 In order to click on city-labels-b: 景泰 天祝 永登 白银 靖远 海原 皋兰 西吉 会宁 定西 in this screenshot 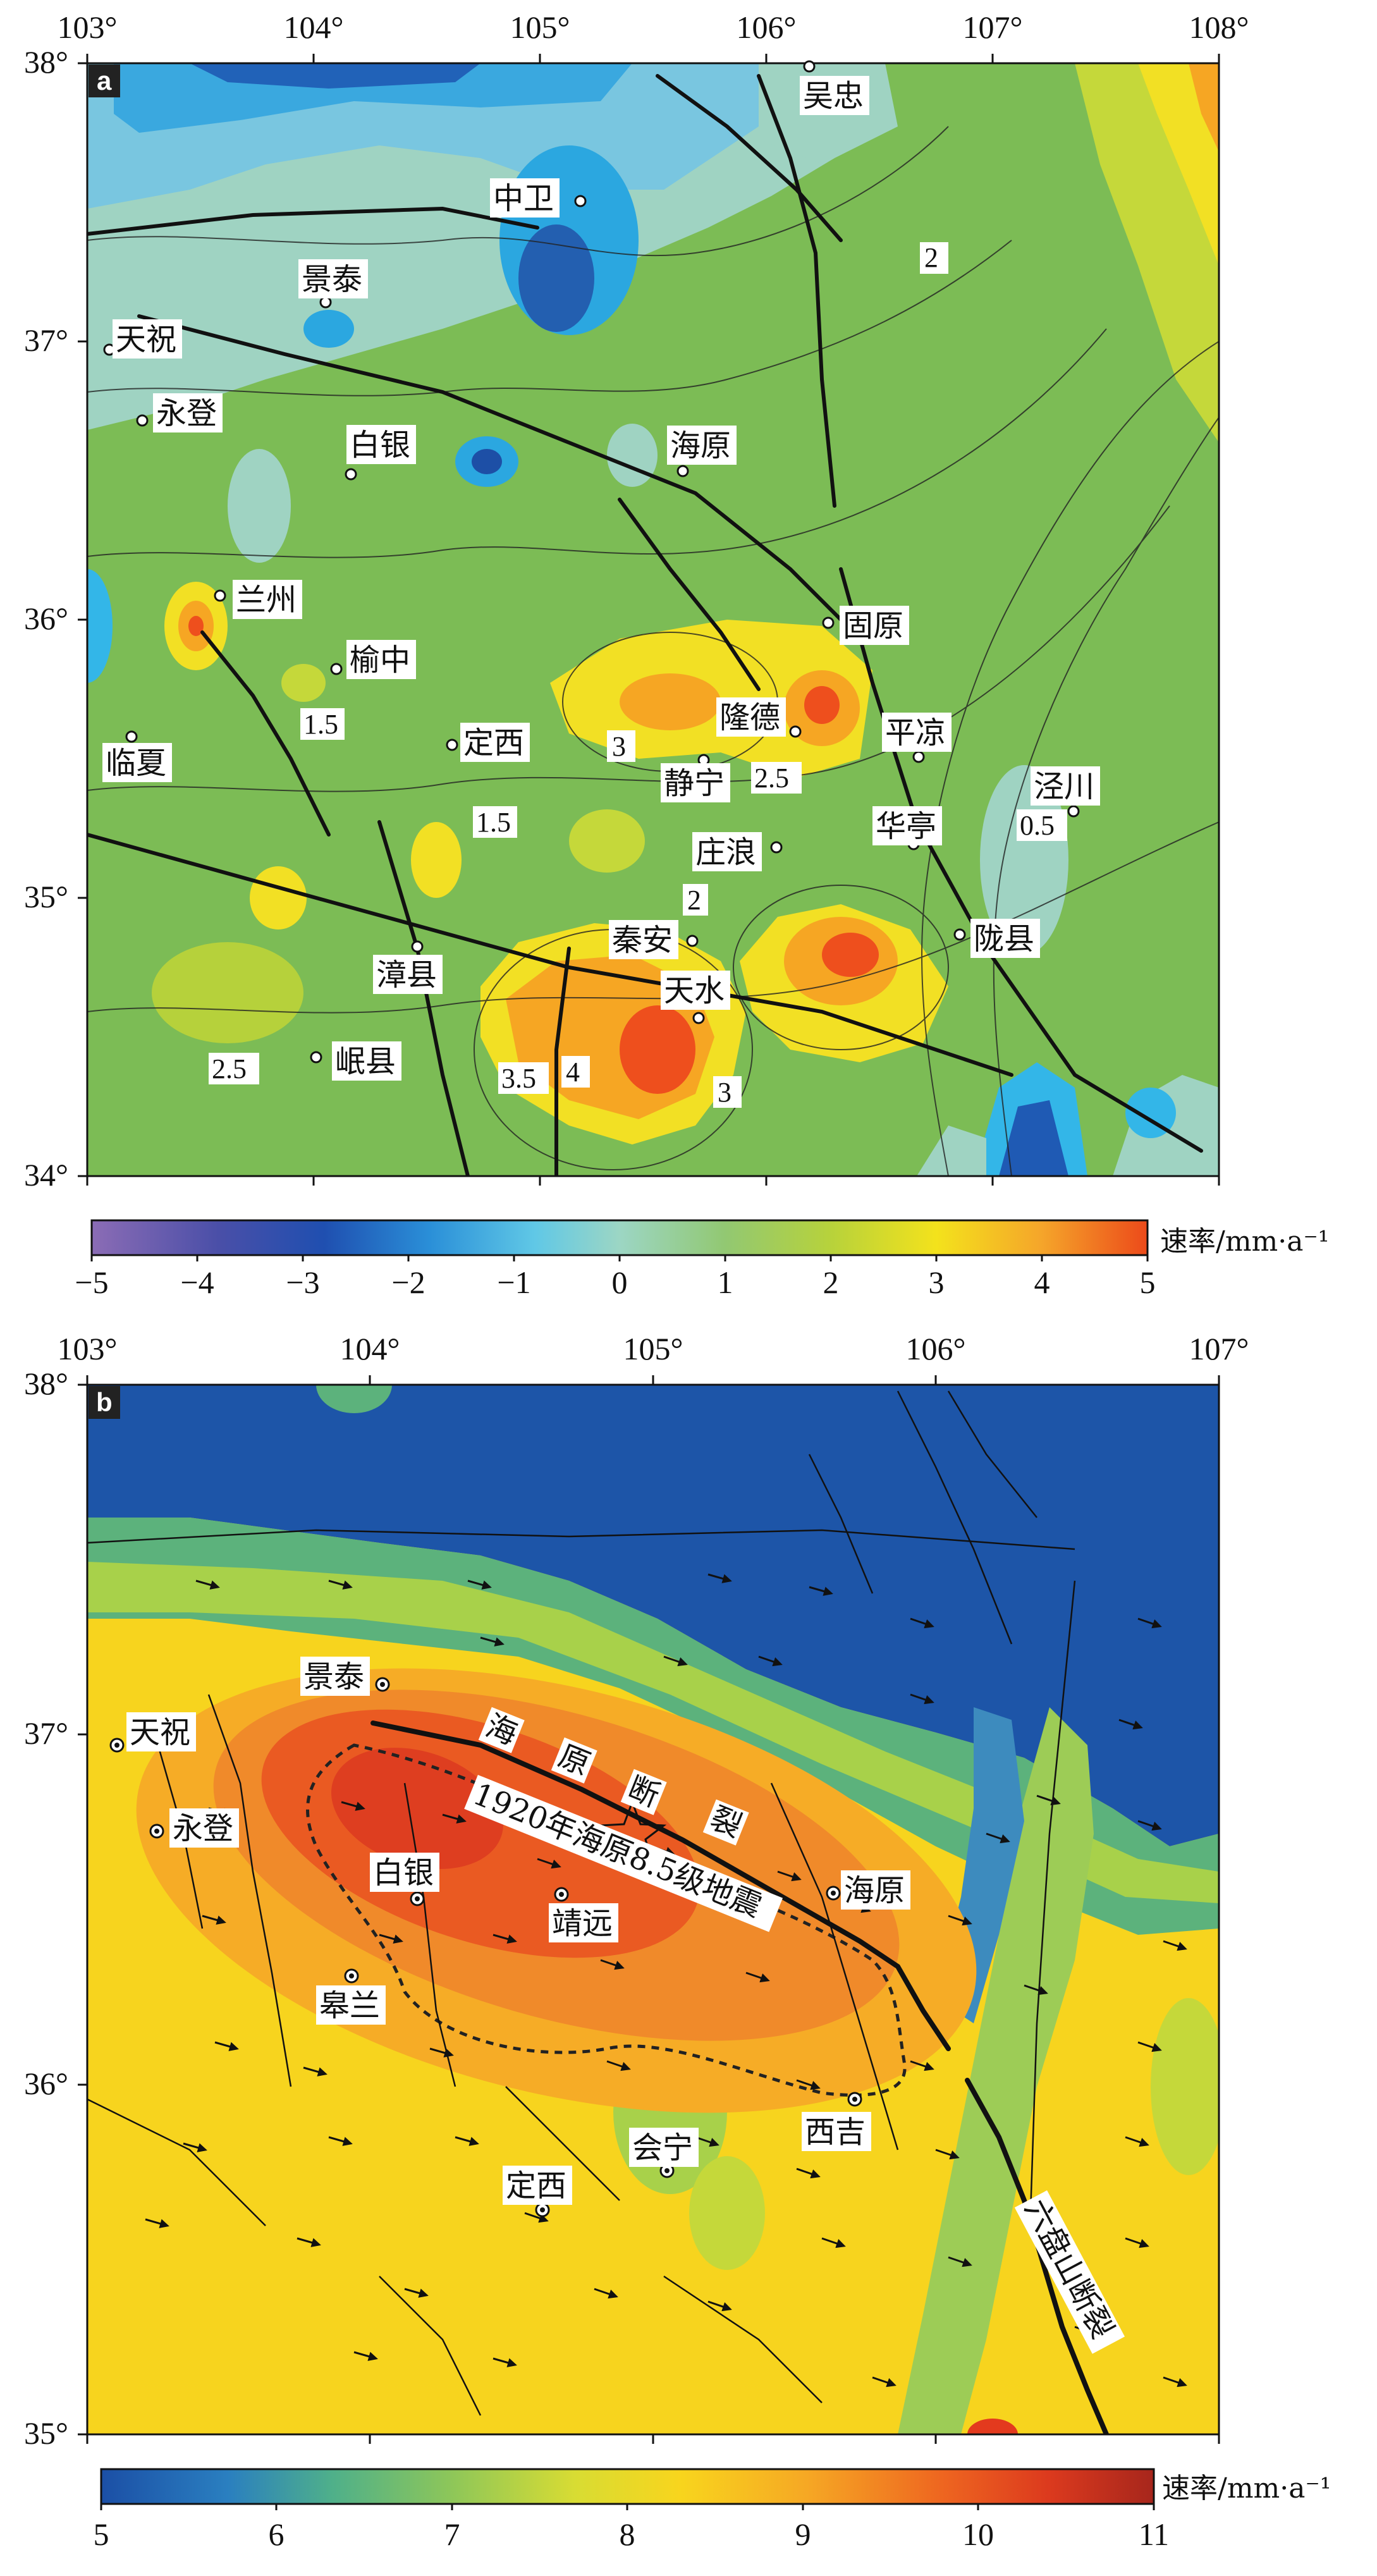, I will do `click(518, 1931)`.